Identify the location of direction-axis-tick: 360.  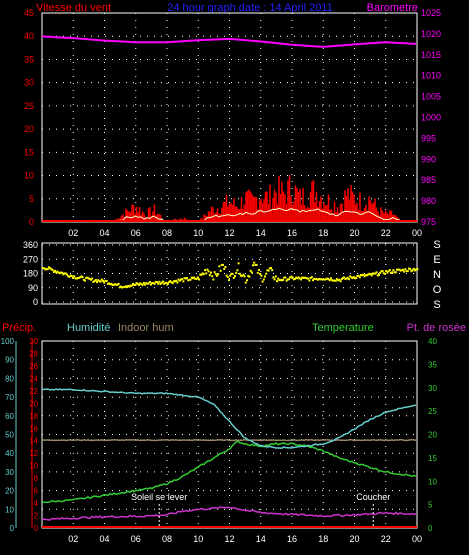
(30, 245).